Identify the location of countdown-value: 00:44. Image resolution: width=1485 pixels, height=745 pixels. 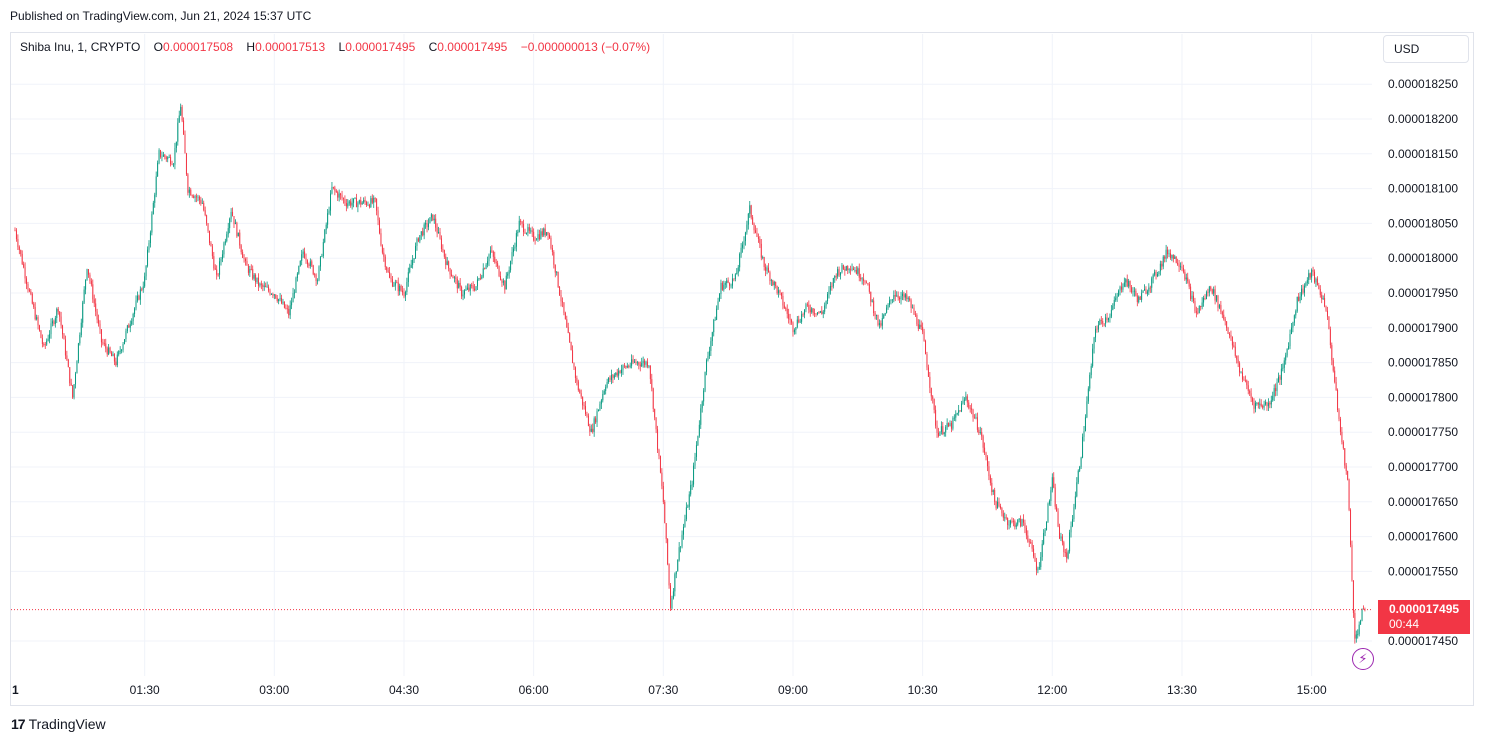
(1404, 624).